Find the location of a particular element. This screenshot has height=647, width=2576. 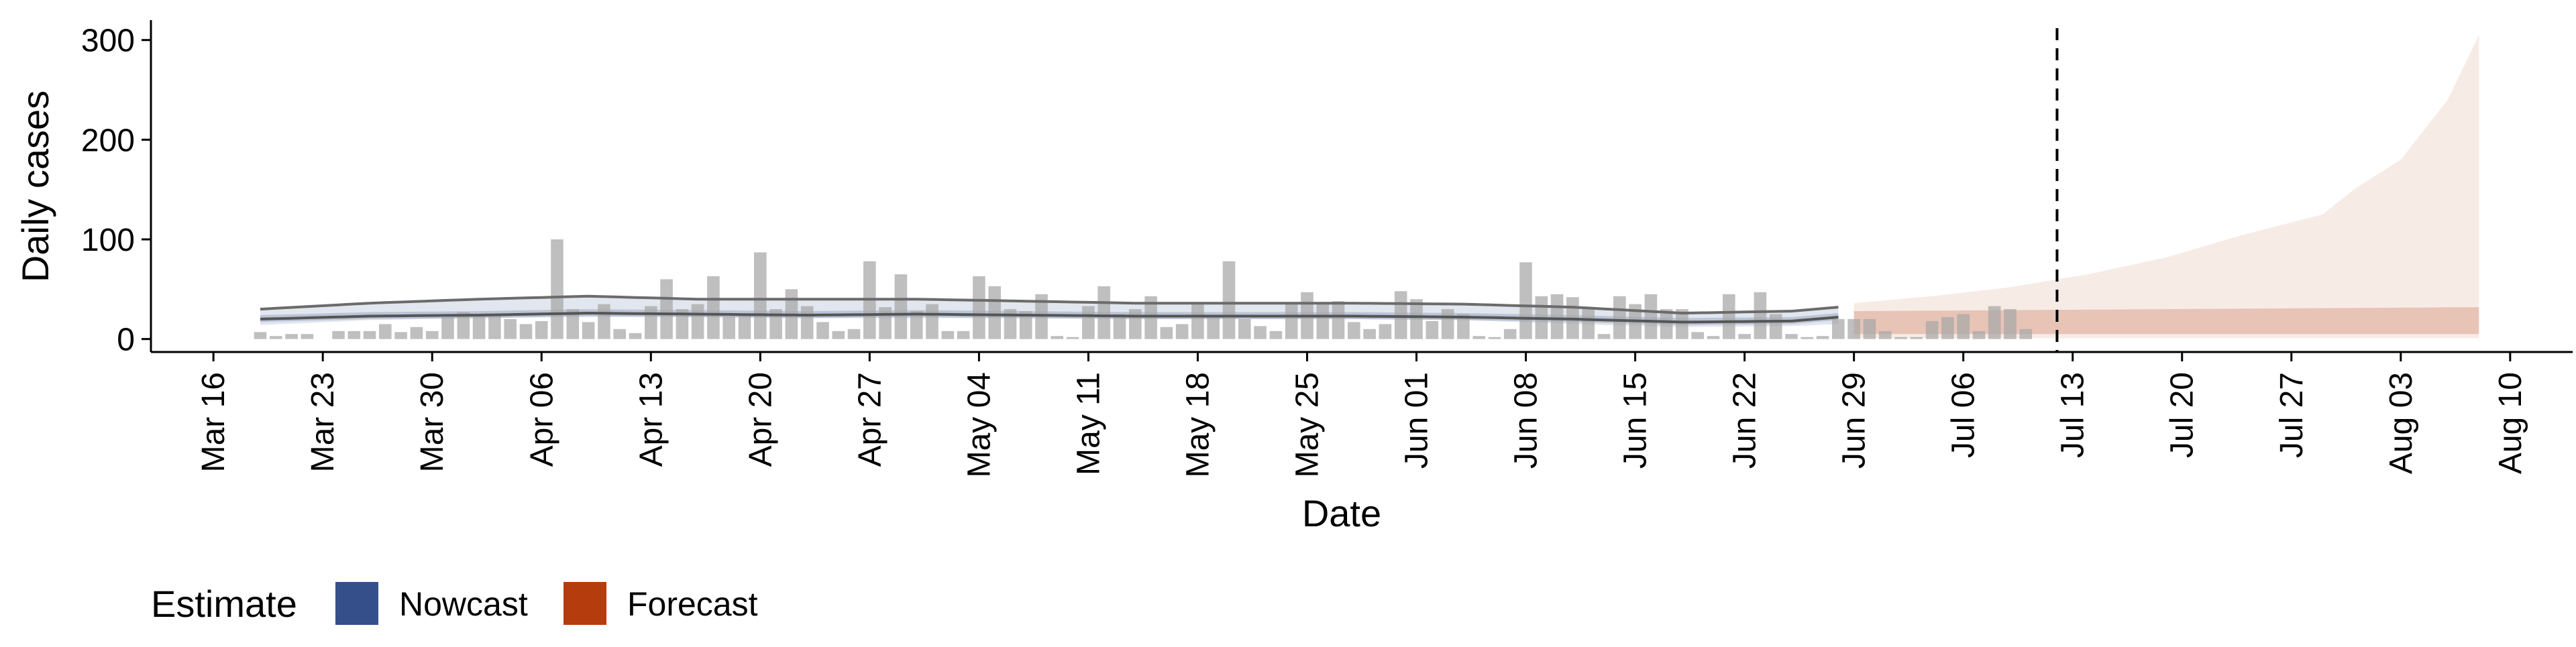

forecast-outer-ribbon is located at coordinates (2166, 187).